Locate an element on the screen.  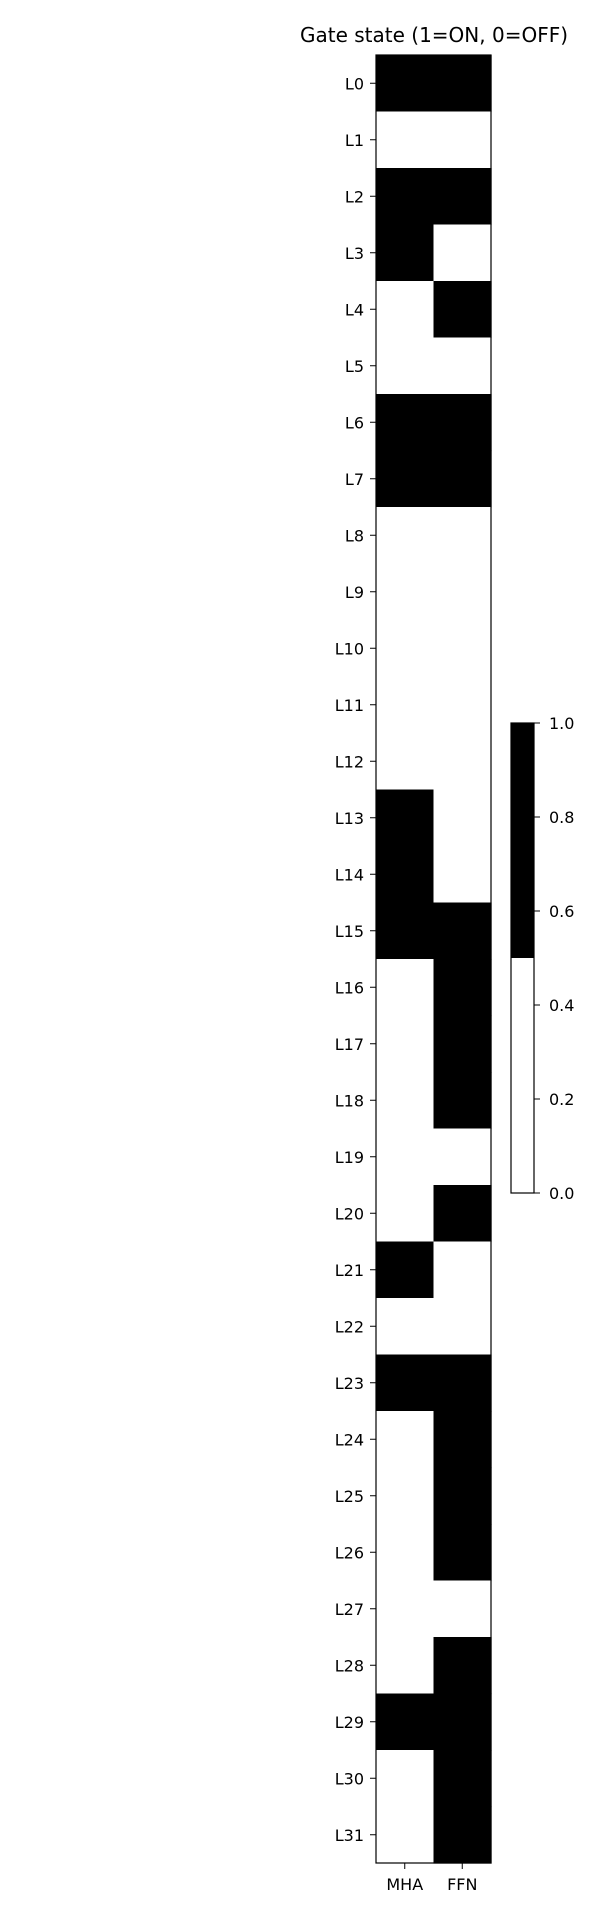
colorbar-segment-off is located at coordinates (522, 1075).